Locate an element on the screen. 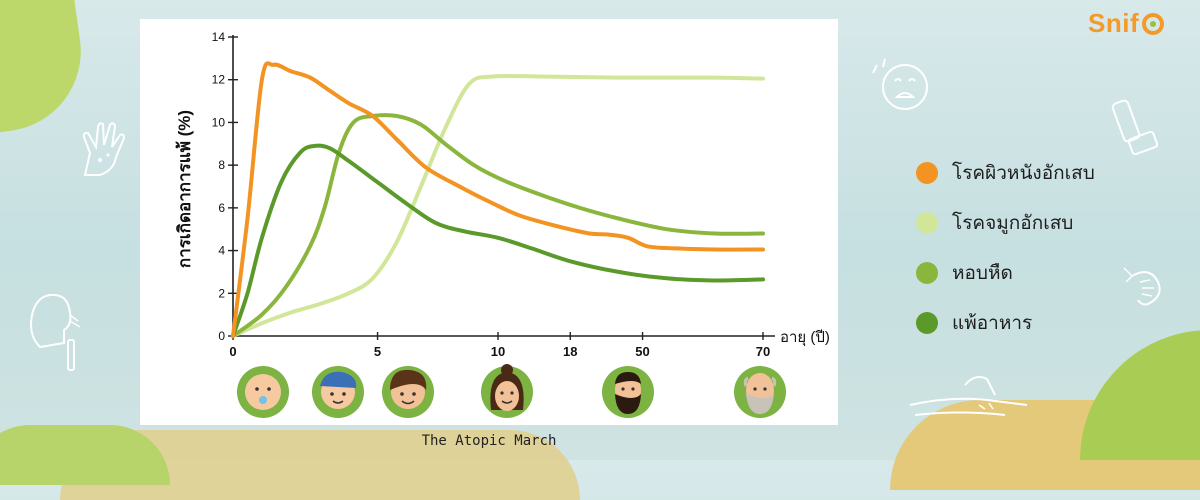 The width and height of the screenshot is (1200, 500). y-tick-label: 12 is located at coordinates (219, 80).